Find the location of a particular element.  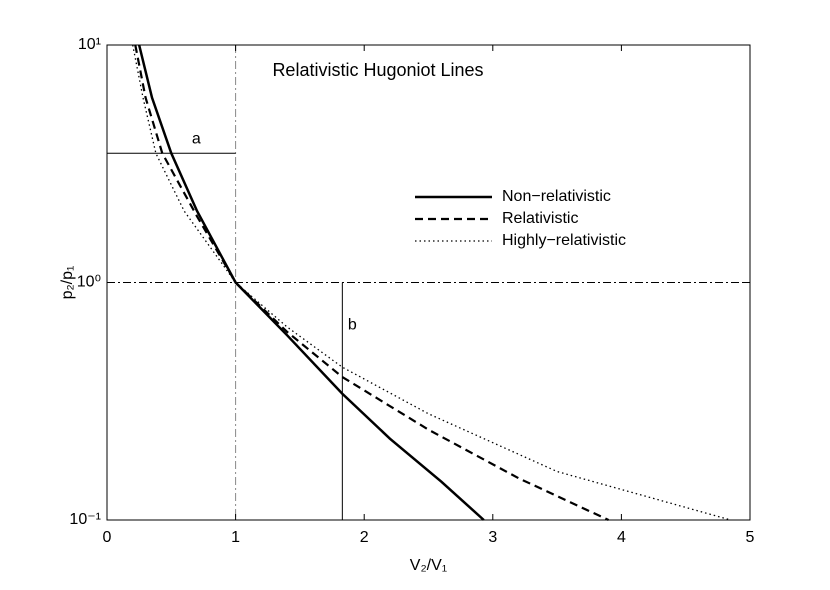

x-axis-label: V₂/V₁ is located at coordinates (428, 565).